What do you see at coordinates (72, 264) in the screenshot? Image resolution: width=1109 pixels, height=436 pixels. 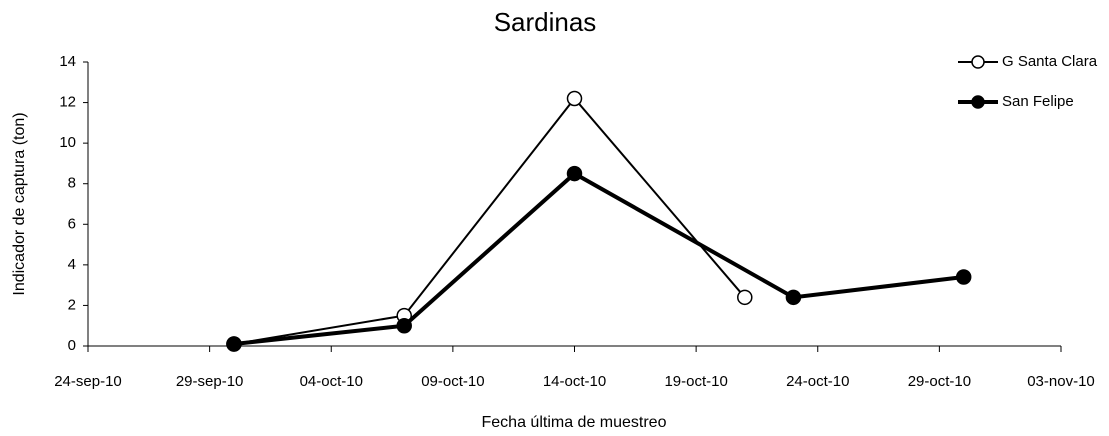 I see `y-tick-label: 4` at bounding box center [72, 264].